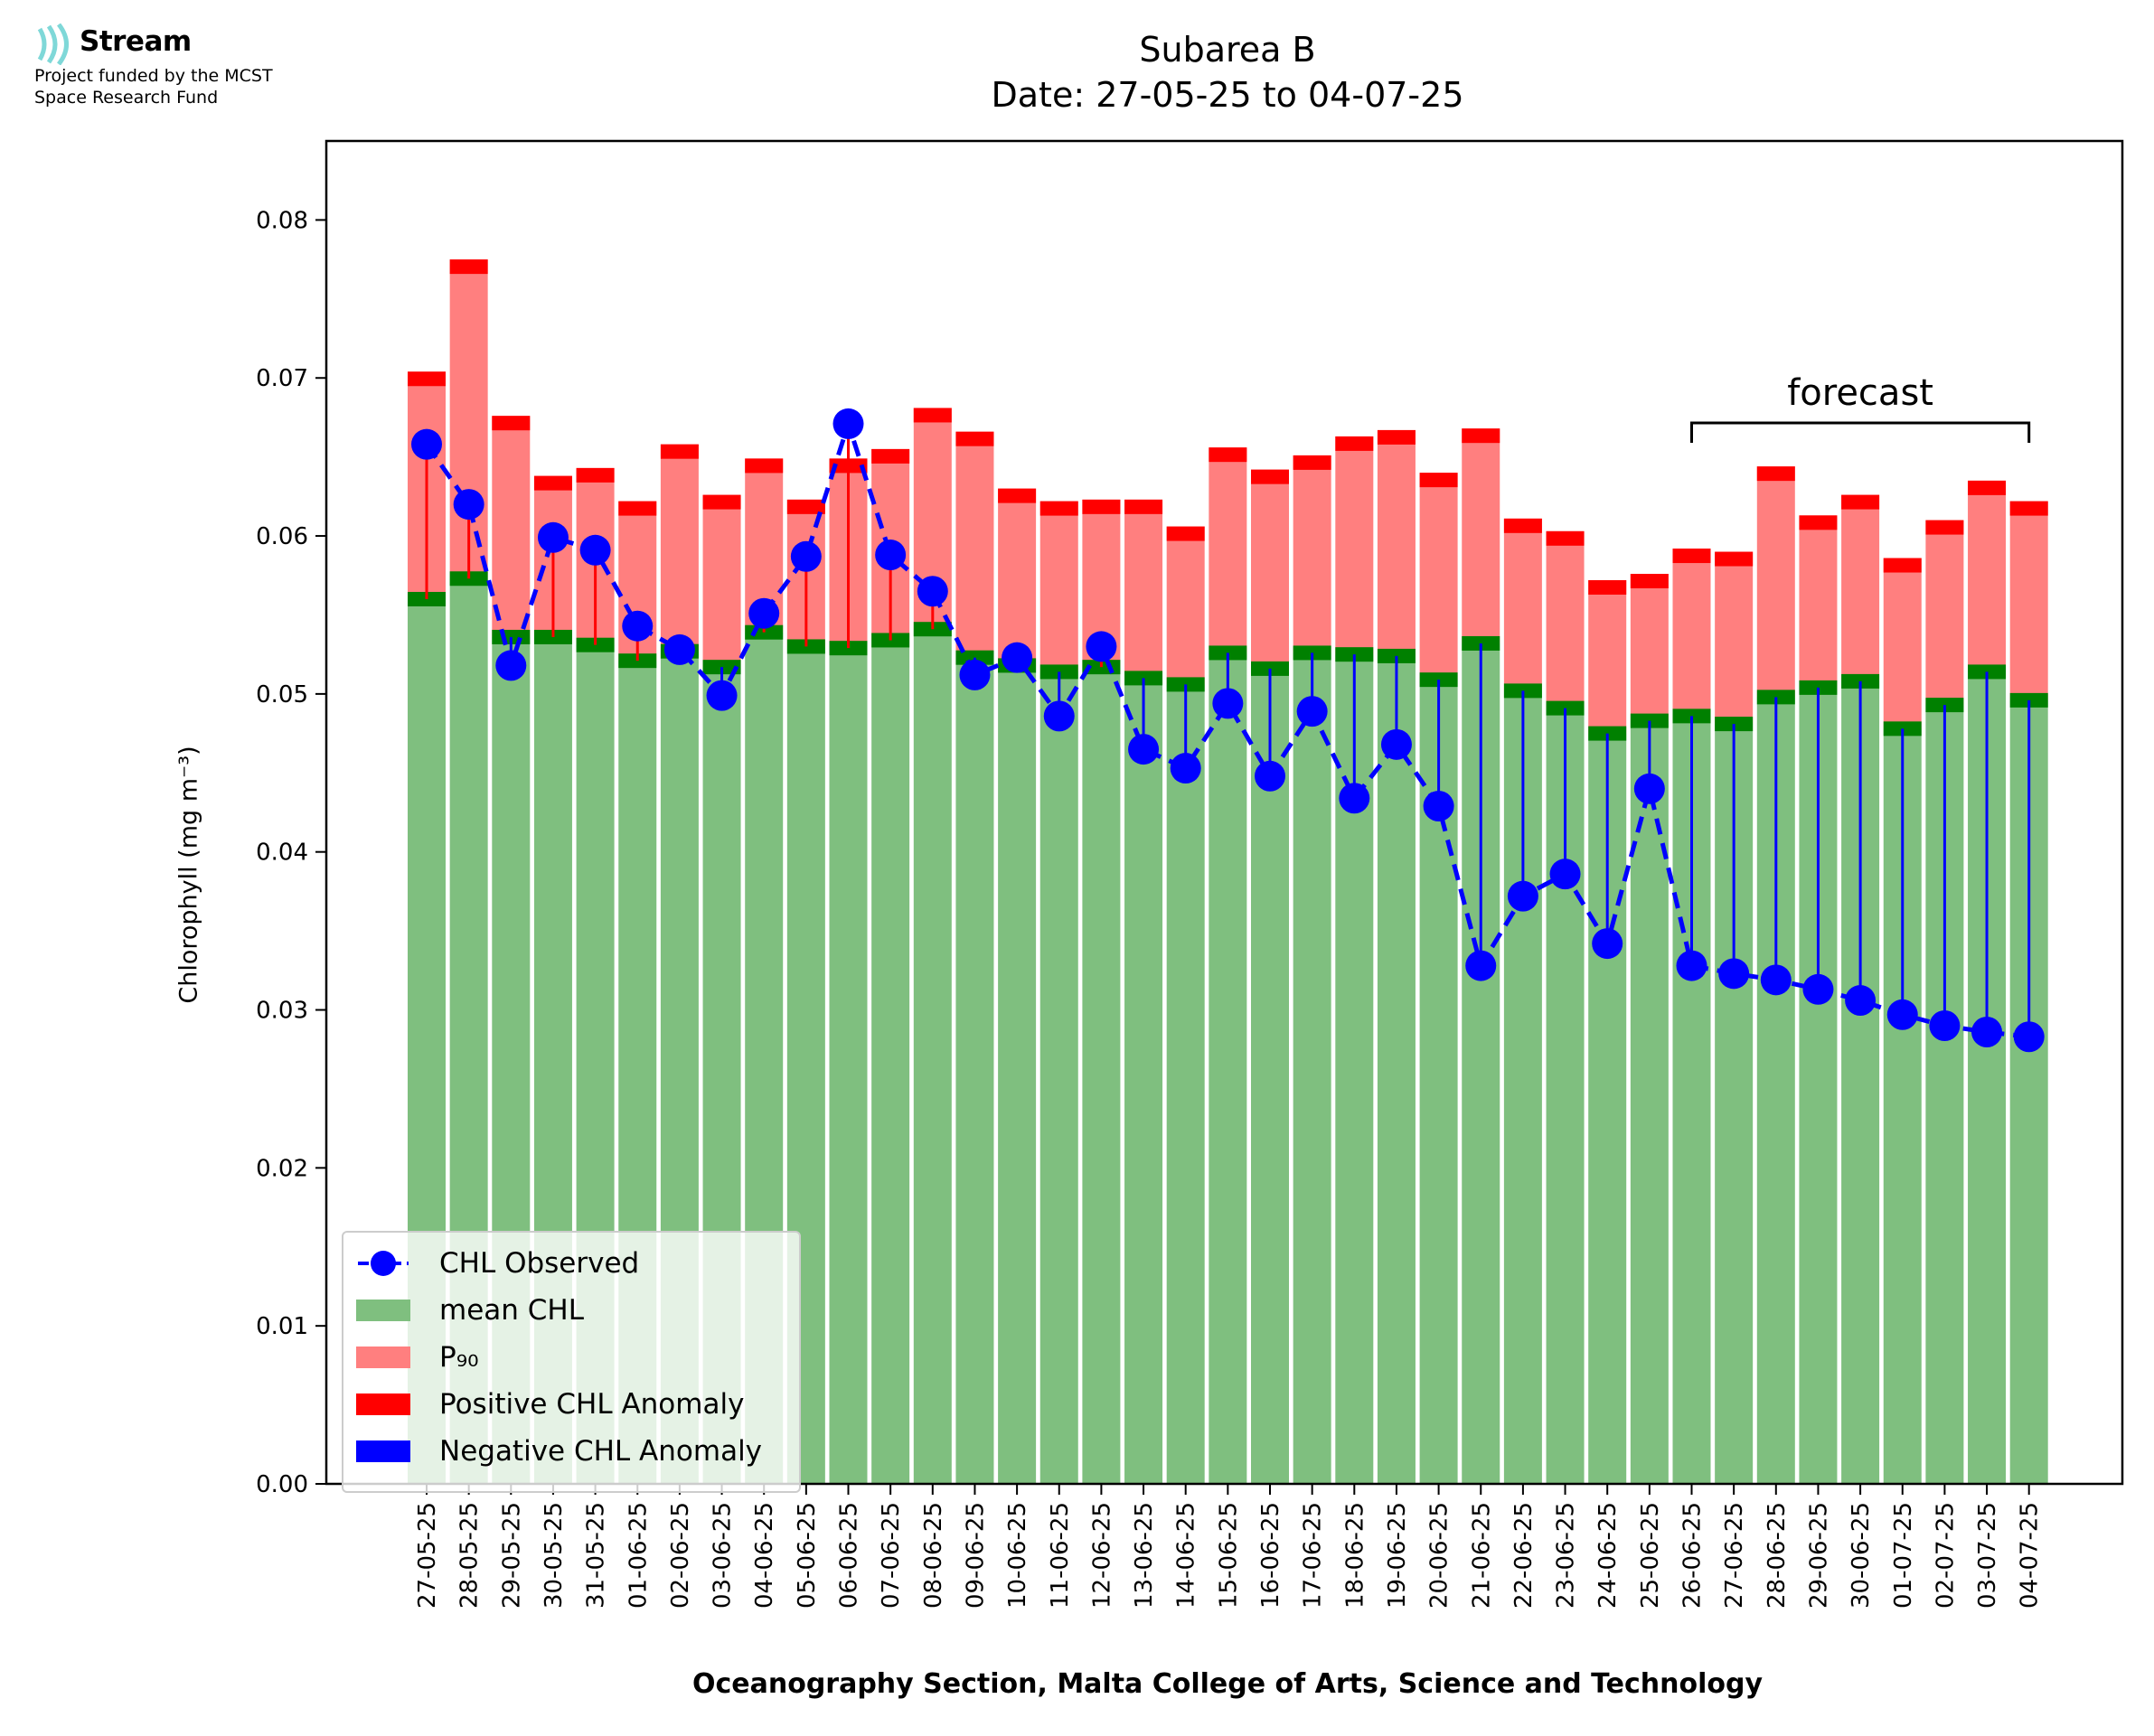 This screenshot has width=2154, height=1736. Describe the element at coordinates (539, 1263) in the screenshot. I see `legend-label-observed: CHL Observed` at that location.